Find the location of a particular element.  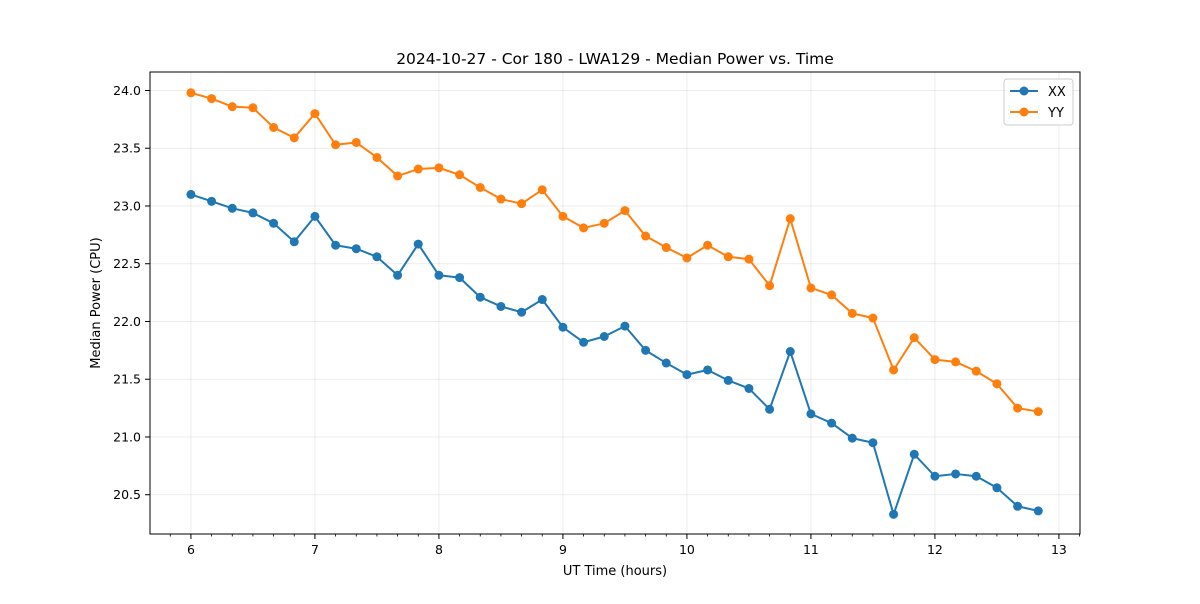

y-tick-label-2: 21.5 is located at coordinates (127, 379).